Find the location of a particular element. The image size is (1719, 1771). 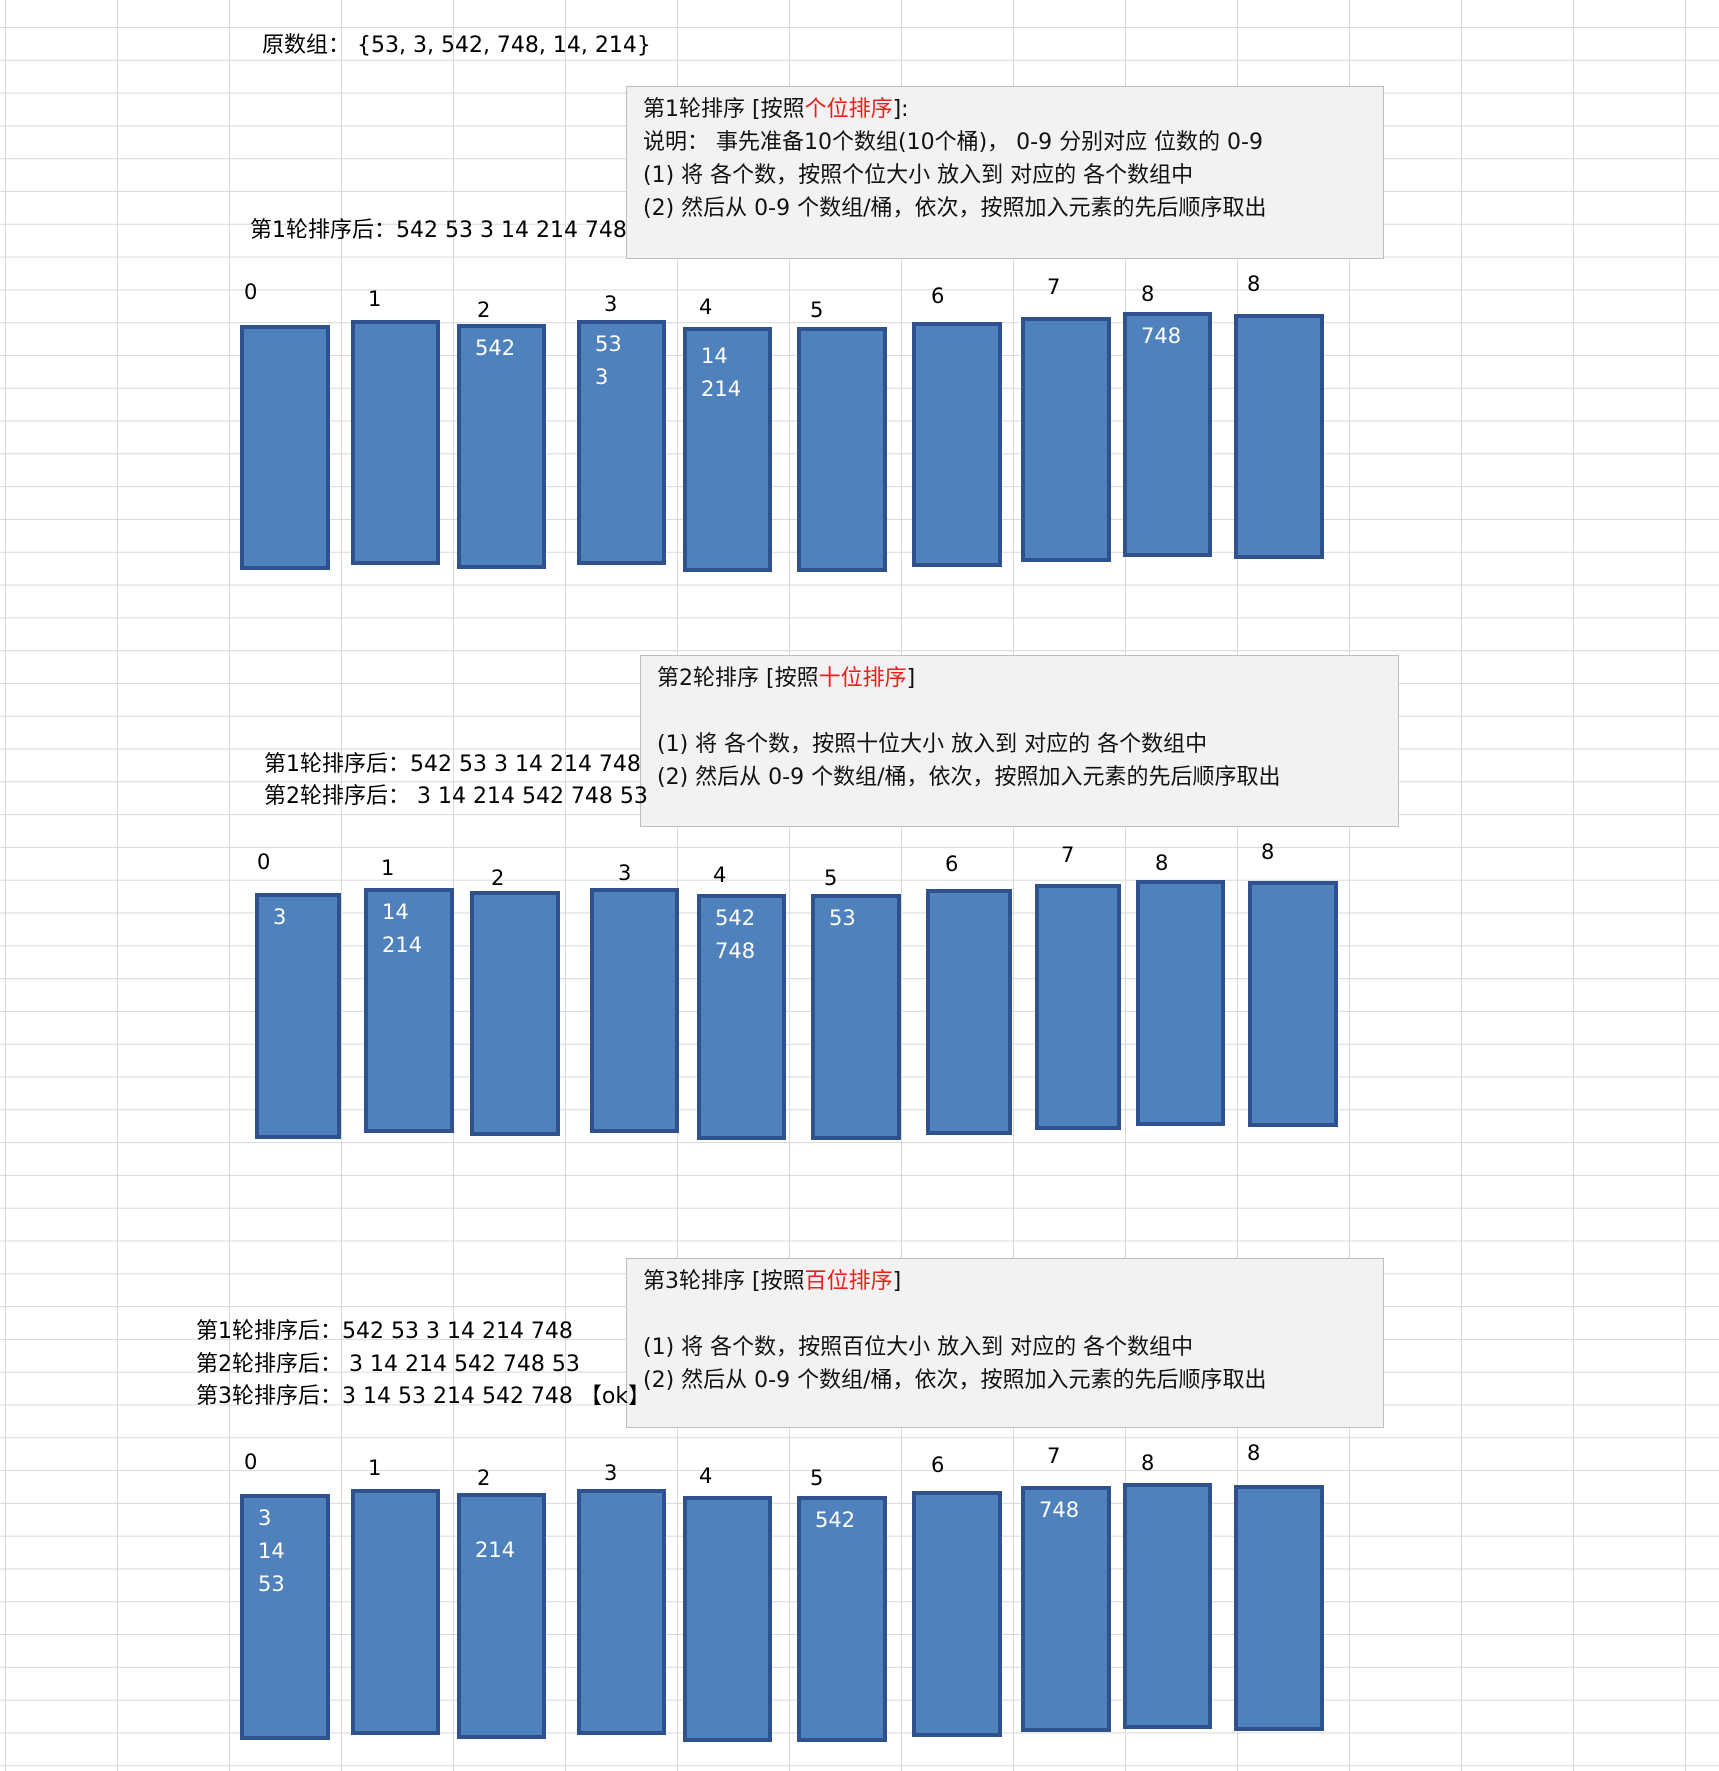

round-3-highlight: 百位排序 is located at coordinates (848, 1281).